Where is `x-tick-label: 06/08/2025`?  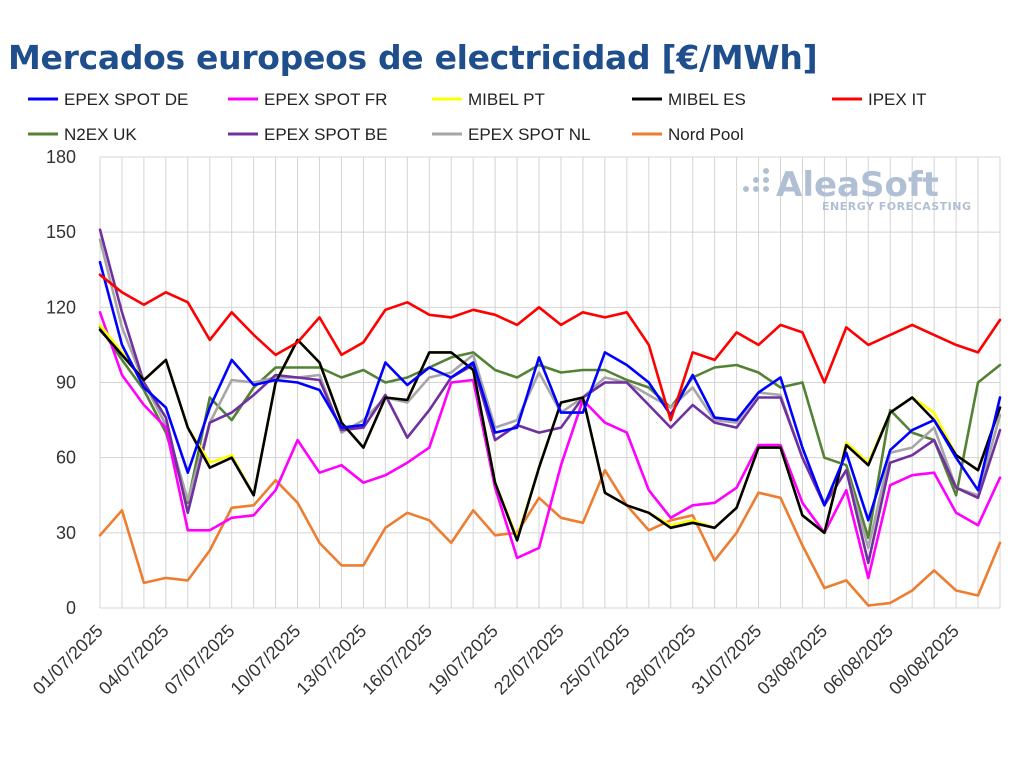
x-tick-label: 06/08/2025 is located at coordinates (858, 660).